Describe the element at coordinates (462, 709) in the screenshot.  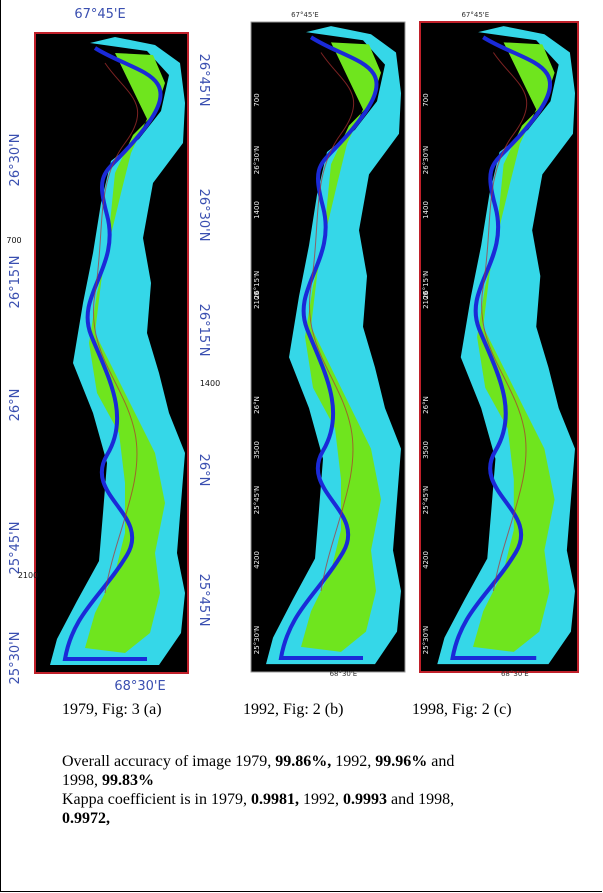
I see `caption: 1998, Fig: 2 (c)` at that location.